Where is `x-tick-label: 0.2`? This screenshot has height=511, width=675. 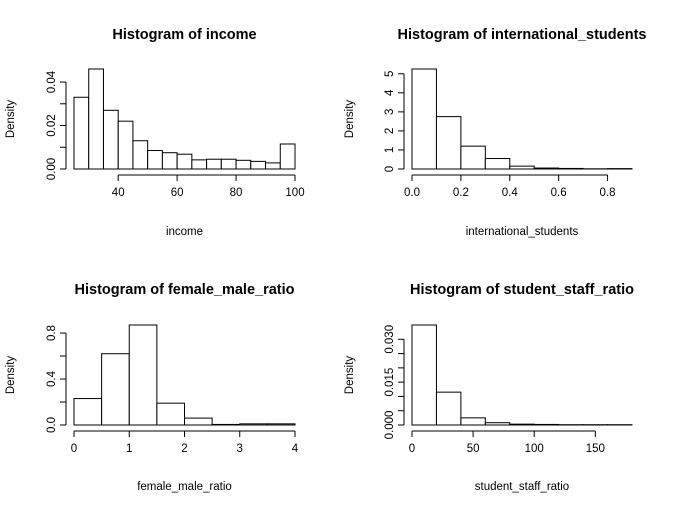
x-tick-label: 0.2 is located at coordinates (461, 193).